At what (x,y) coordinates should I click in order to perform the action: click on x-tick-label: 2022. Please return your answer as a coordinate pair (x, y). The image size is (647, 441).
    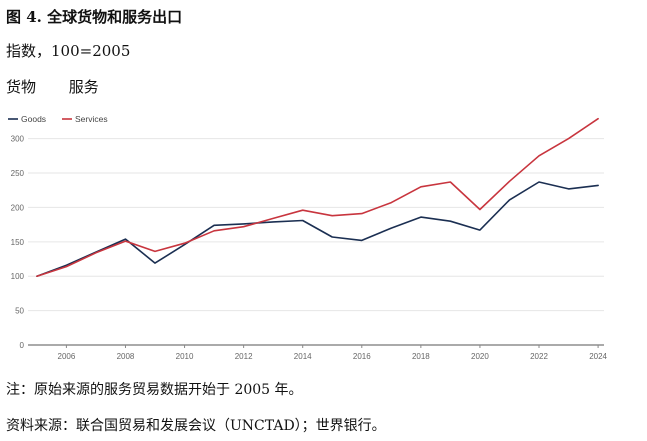
    Looking at the image, I should click on (539, 356).